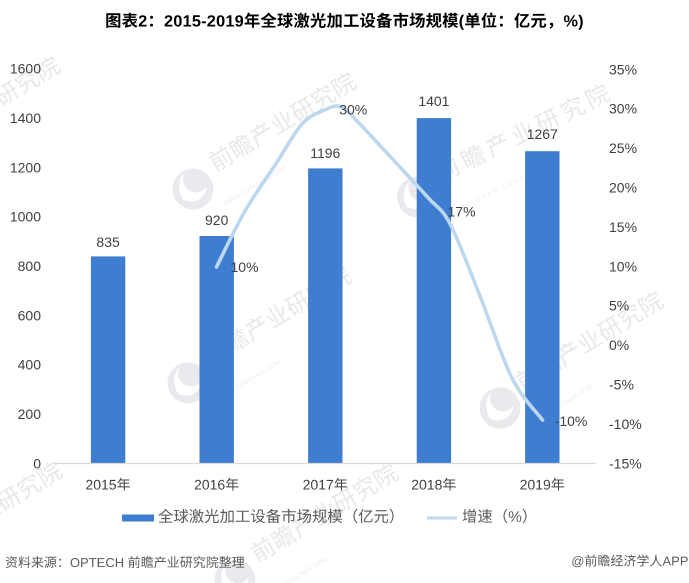 The width and height of the screenshot is (689, 583). I want to click on svg-text: 1600, so click(25, 69).